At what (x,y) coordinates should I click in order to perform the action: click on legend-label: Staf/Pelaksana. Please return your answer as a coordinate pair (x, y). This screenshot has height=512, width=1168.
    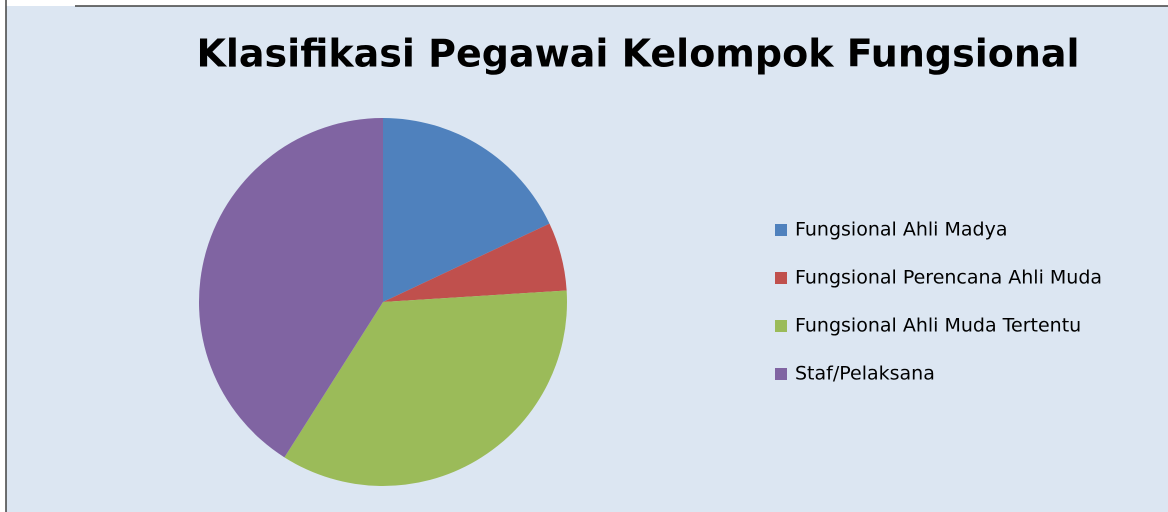
    Looking at the image, I should click on (865, 374).